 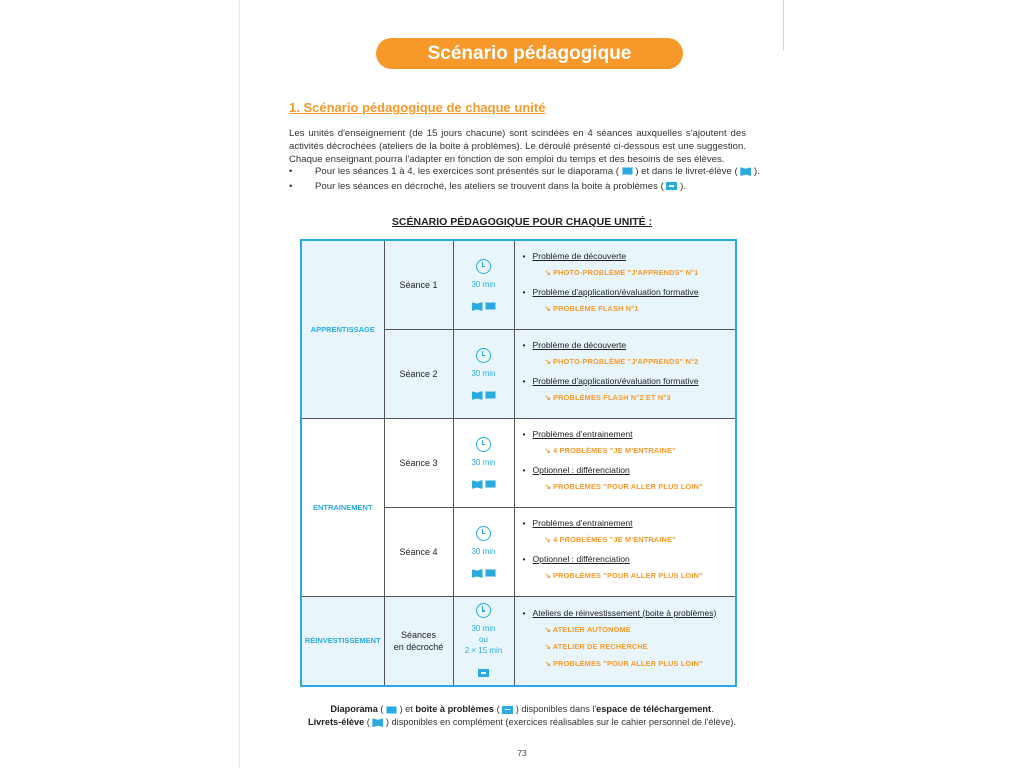 I want to click on footer-text: boite à problèmes, so click(x=455, y=709).